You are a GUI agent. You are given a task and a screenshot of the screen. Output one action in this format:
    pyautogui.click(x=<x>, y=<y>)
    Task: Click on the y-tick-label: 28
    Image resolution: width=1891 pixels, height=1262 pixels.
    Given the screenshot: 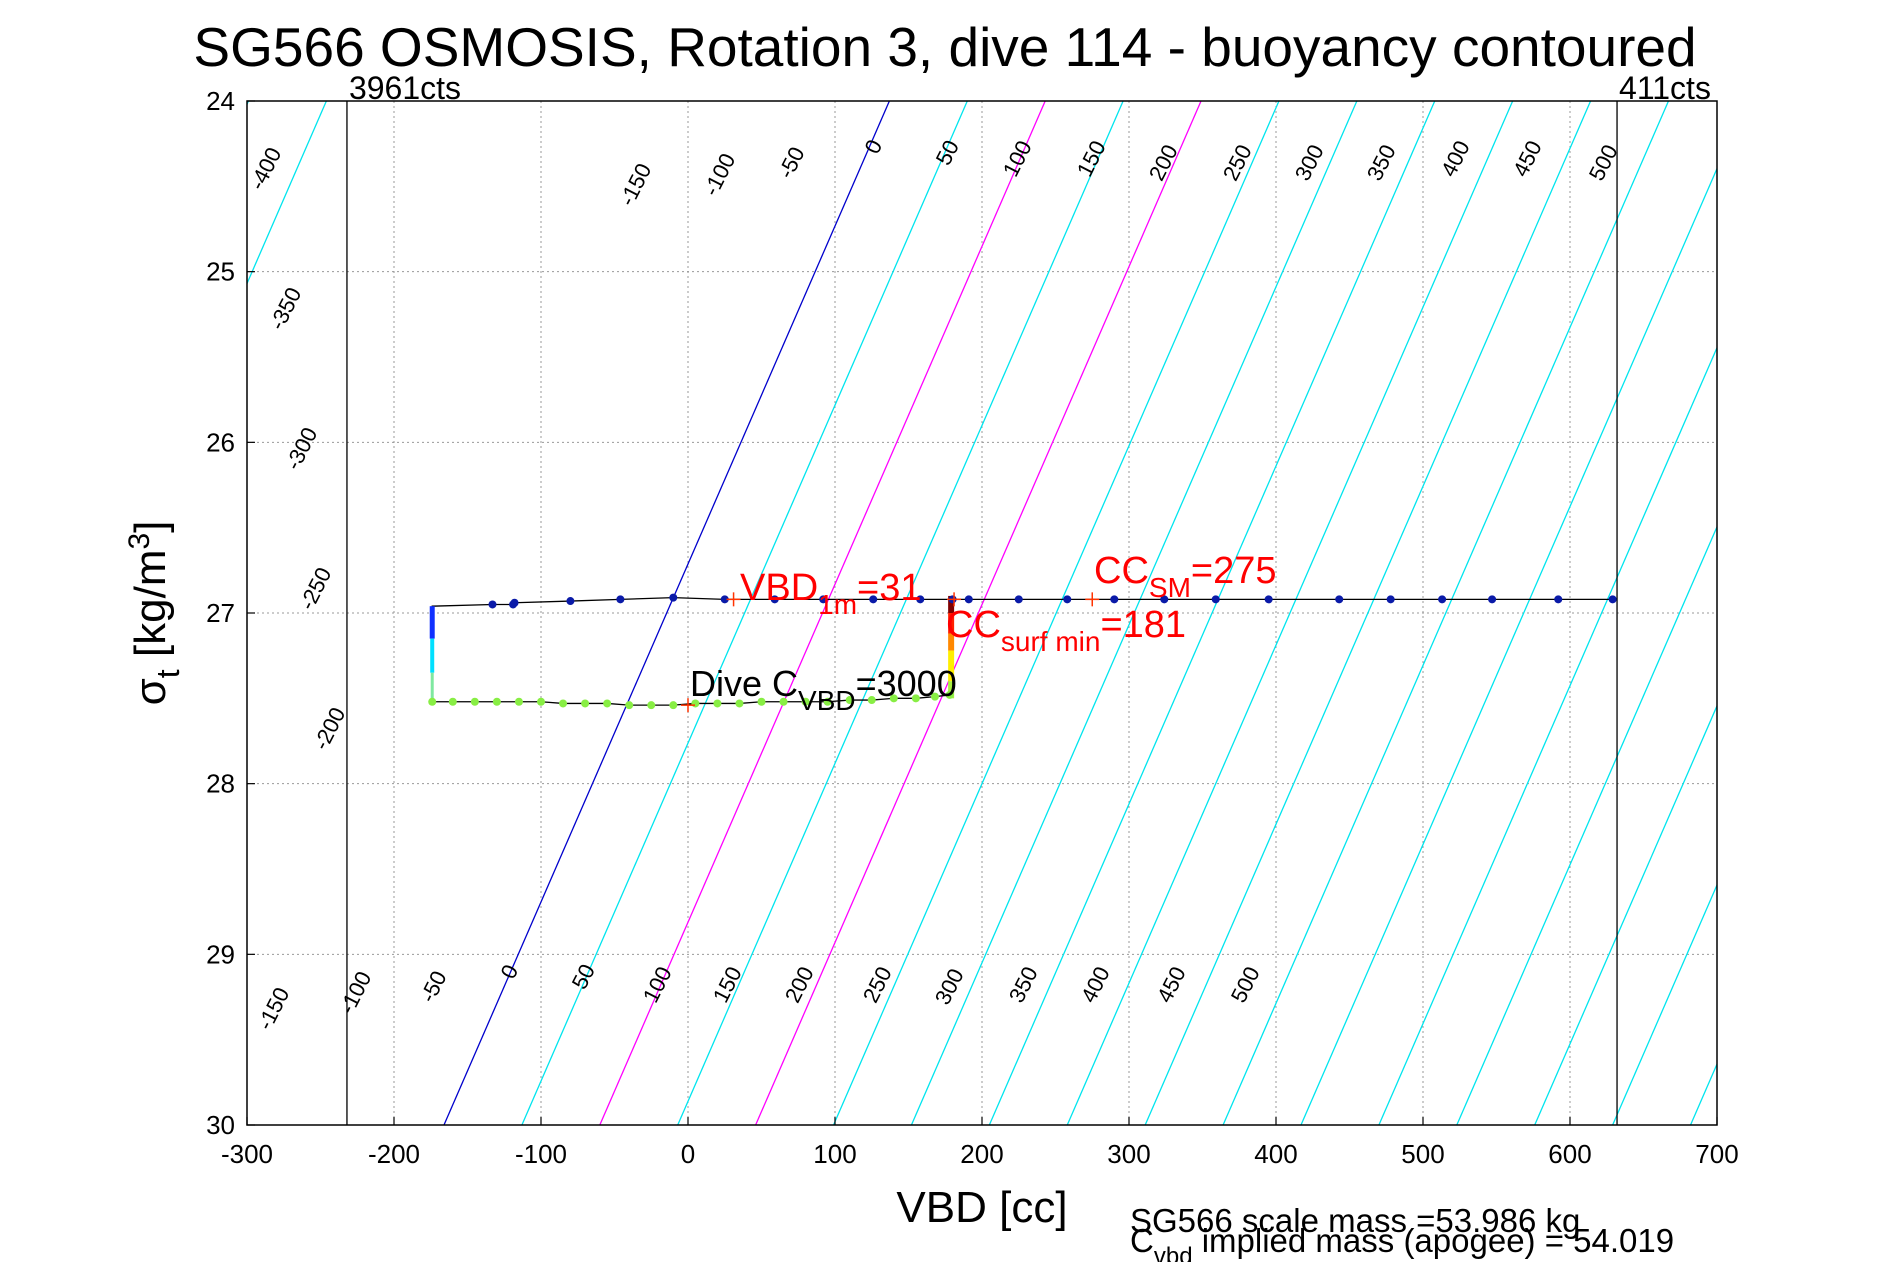 What is the action you would take?
    pyautogui.click(x=220, y=784)
    